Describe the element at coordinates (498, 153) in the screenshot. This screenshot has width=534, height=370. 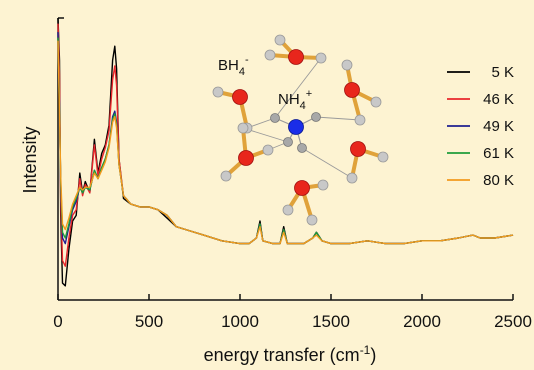
I see `legend-label: 61 K` at that location.